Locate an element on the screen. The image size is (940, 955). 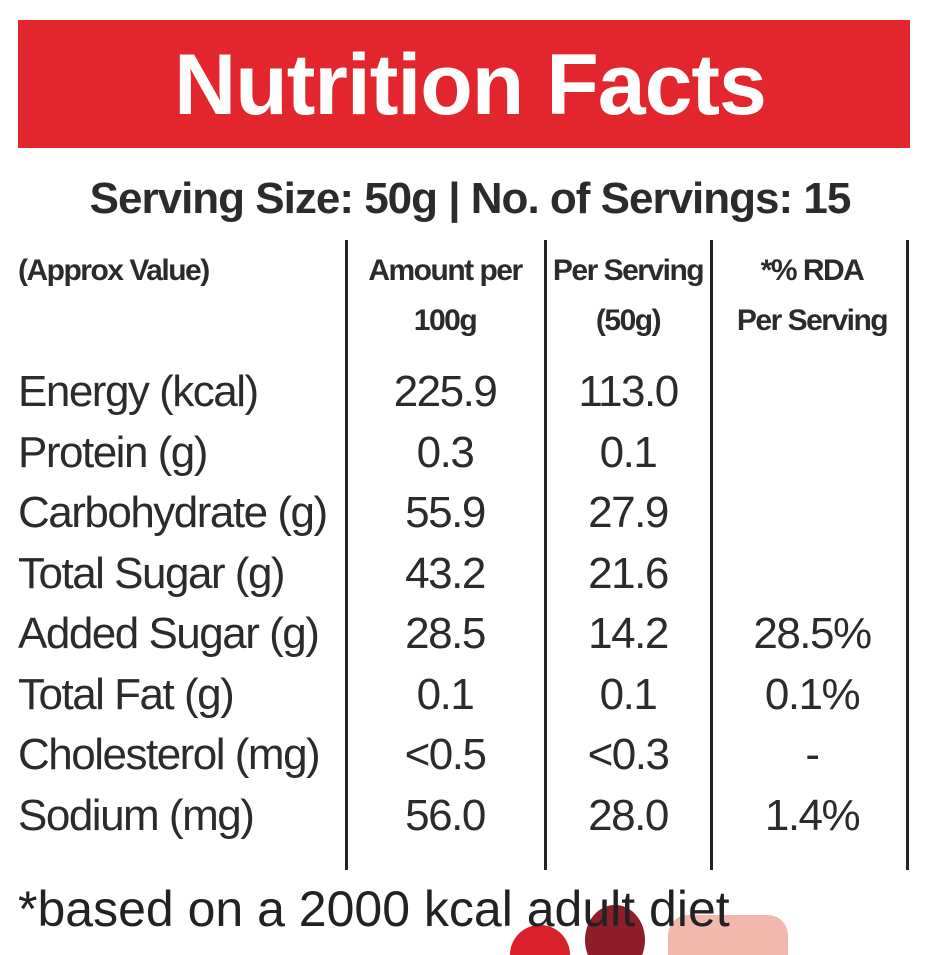
column-header: (Approx Value) is located at coordinates (114, 270).